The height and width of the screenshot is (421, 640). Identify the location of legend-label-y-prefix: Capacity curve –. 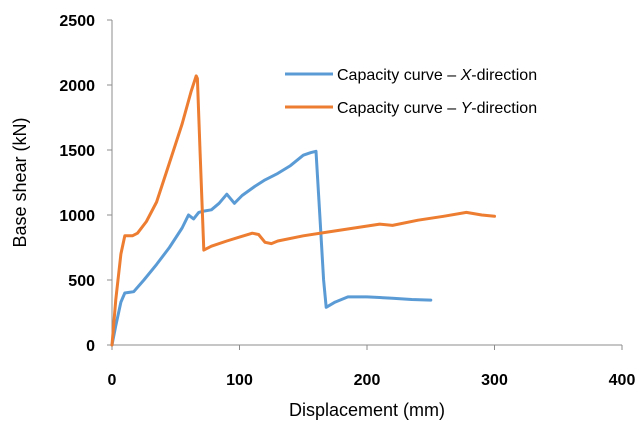
(399, 108).